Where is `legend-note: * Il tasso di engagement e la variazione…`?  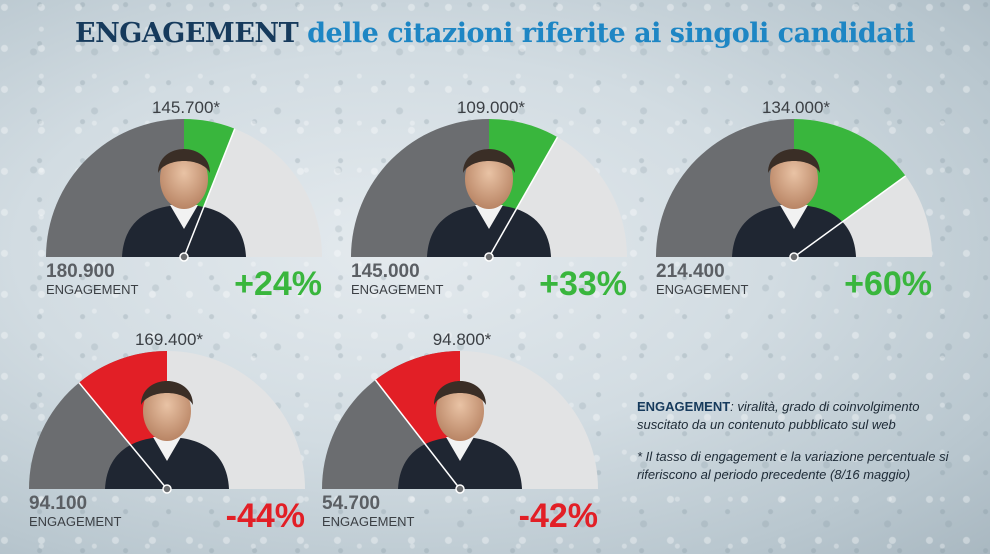
legend-note: * Il tasso di engagement e la variazione… is located at coordinates (793, 465).